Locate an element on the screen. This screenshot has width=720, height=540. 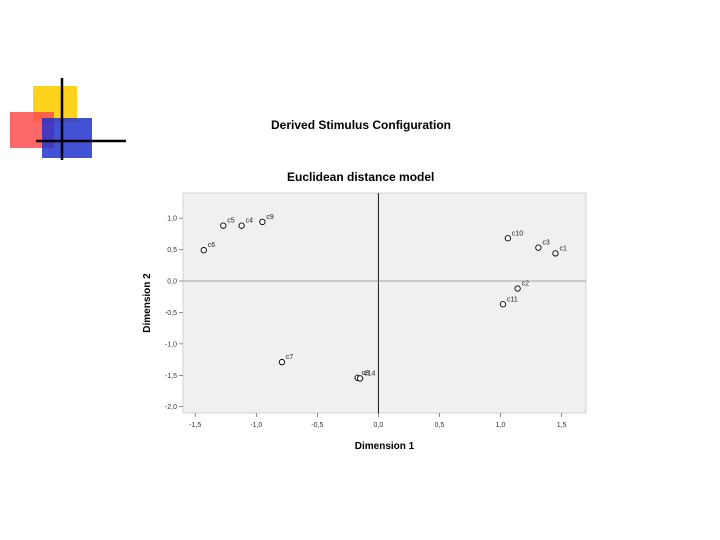
data-point-c7 is located at coordinates (282, 362).